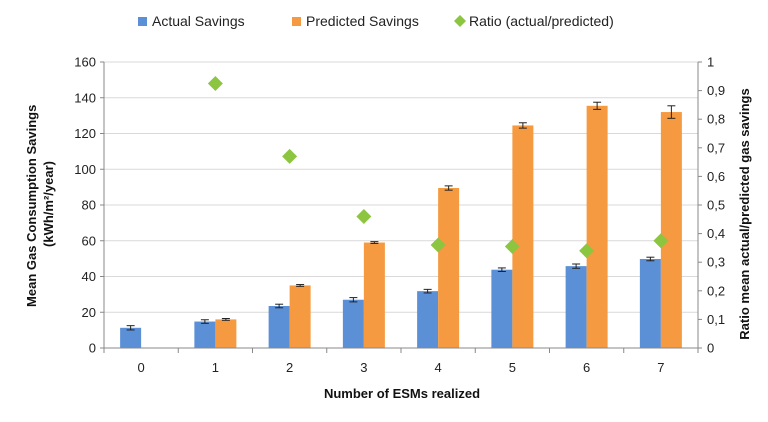  Describe the element at coordinates (289, 367) in the screenshot. I see `x-tick-label: 2` at that location.